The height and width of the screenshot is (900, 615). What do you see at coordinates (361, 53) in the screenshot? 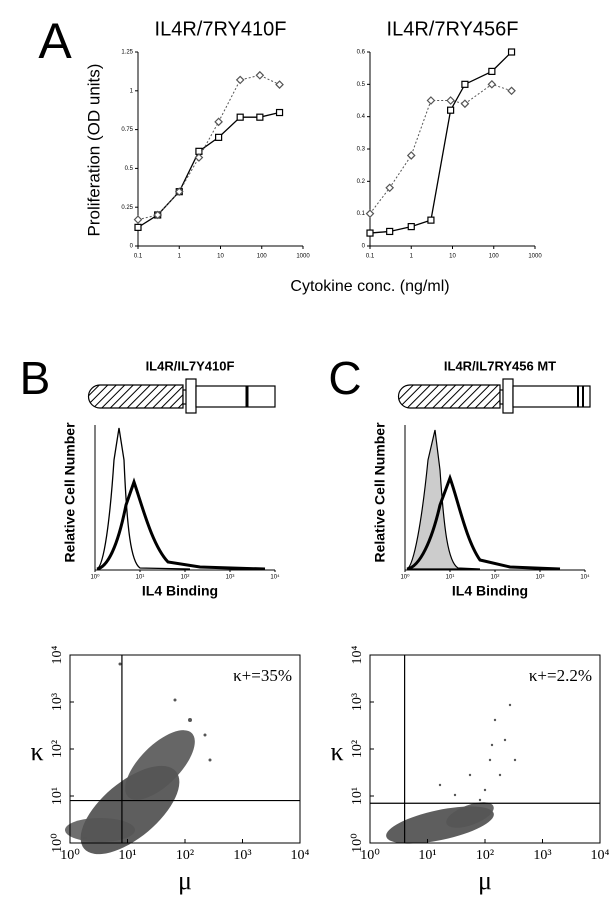
I see `y-tick-label: 0.6` at bounding box center [361, 53].